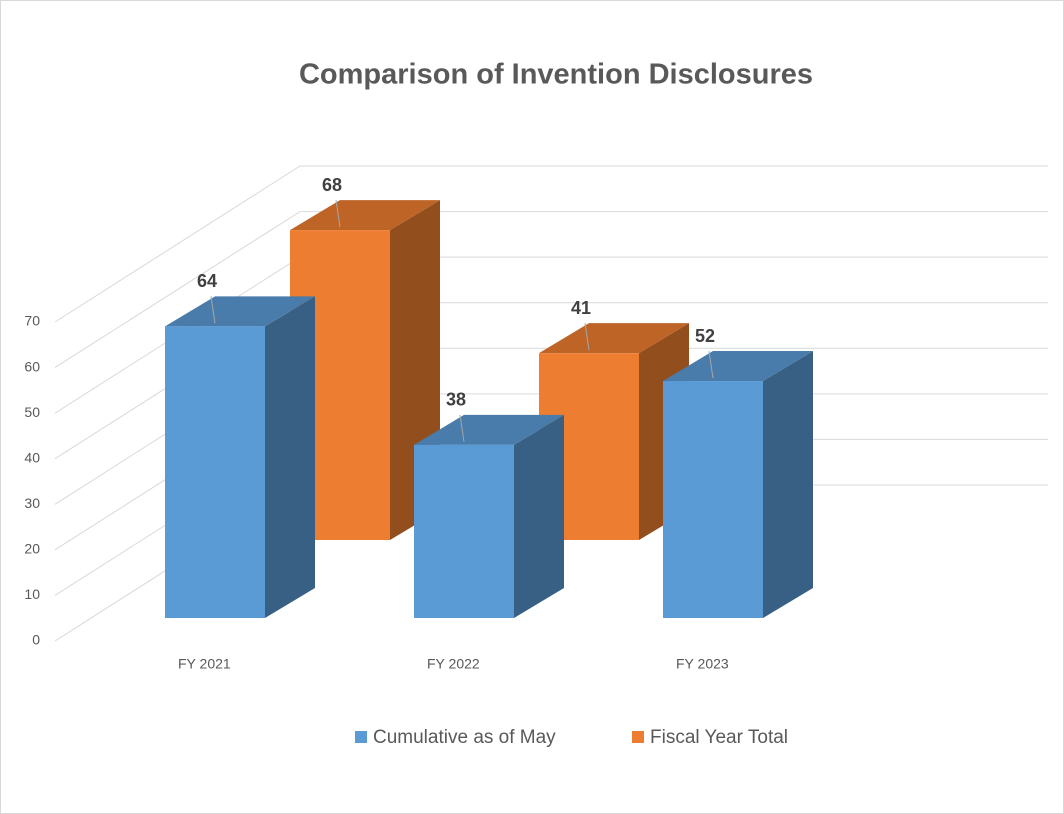  What do you see at coordinates (456, 400) in the screenshot?
I see `data-label: 38` at bounding box center [456, 400].